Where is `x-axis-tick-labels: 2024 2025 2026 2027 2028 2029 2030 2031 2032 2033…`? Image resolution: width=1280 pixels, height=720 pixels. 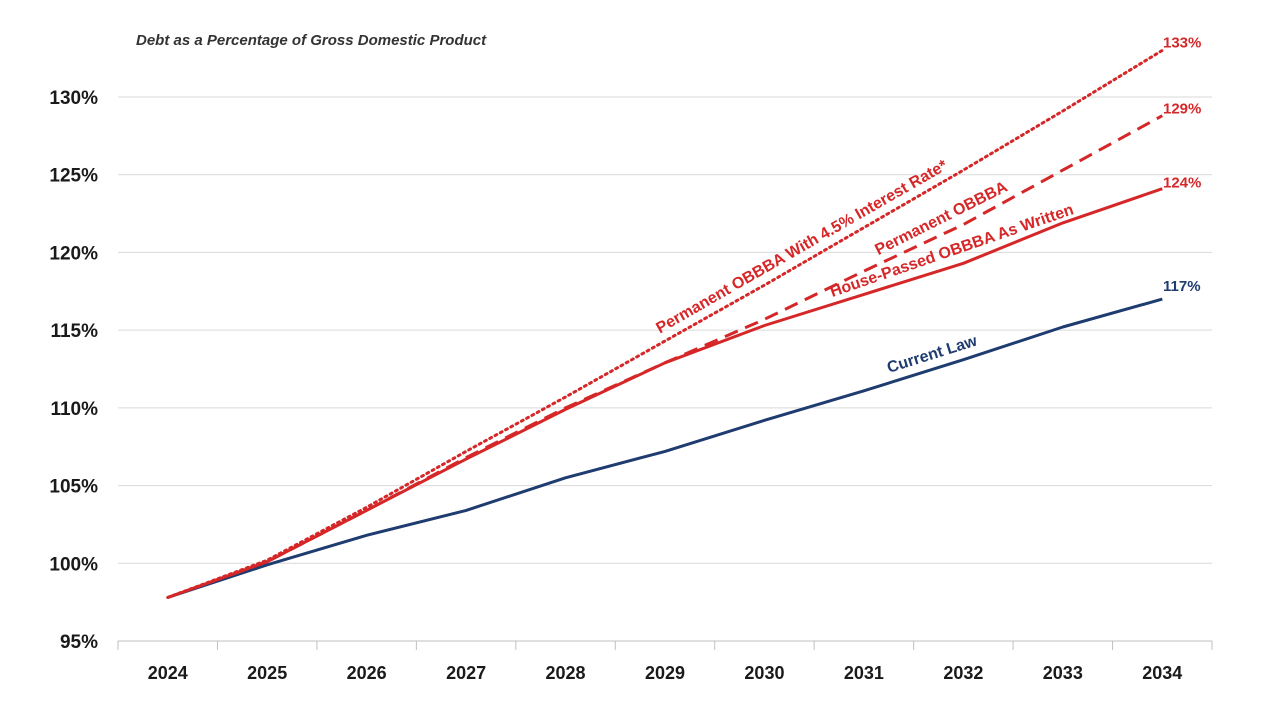 x-axis-tick-labels: 2024 2025 2026 2027 2028 2029 2030 2031 2032 2033… is located at coordinates (665, 673).